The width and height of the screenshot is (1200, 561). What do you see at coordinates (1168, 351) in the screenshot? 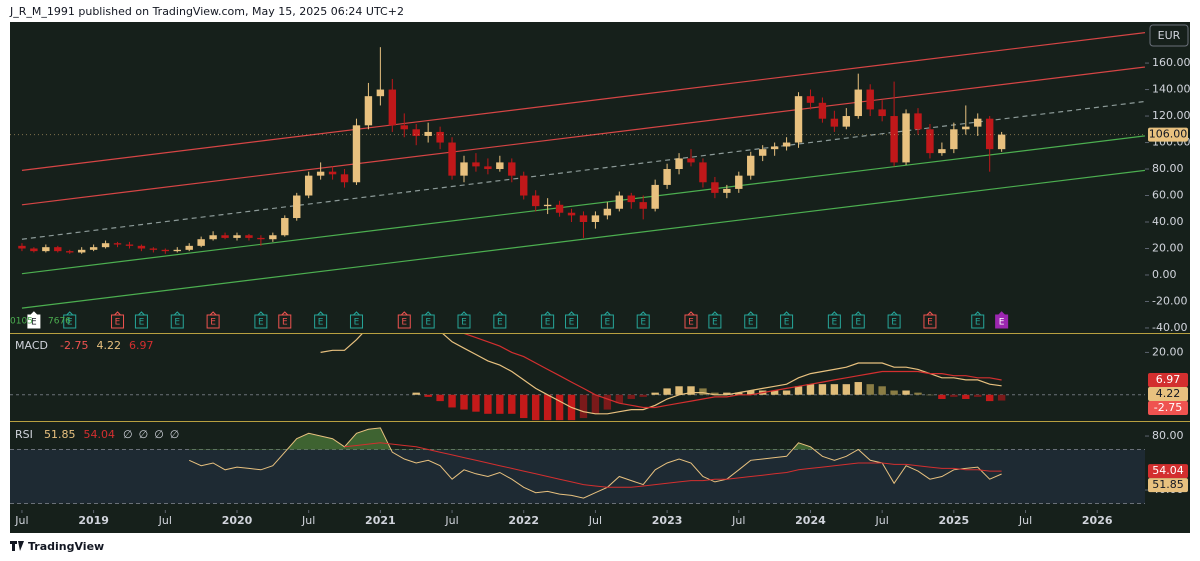
I see `y-tick-label: 20.00` at bounding box center [1168, 351].